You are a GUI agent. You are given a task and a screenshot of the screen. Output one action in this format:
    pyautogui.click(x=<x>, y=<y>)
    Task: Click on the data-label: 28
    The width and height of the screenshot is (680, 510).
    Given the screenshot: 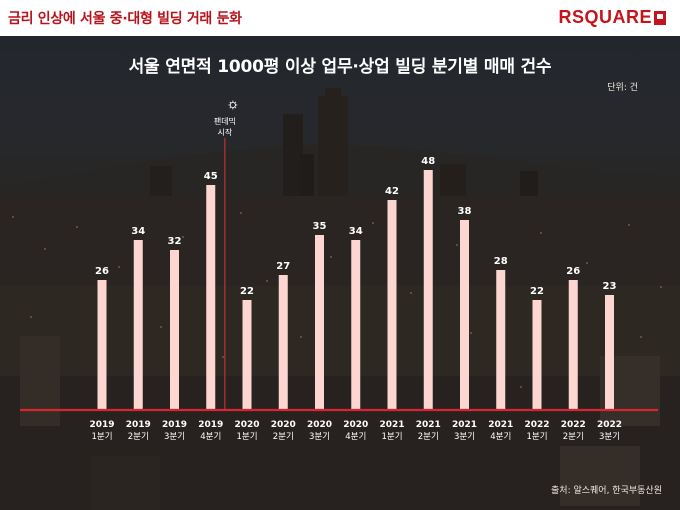 What is the action you would take?
    pyautogui.click(x=501, y=261)
    